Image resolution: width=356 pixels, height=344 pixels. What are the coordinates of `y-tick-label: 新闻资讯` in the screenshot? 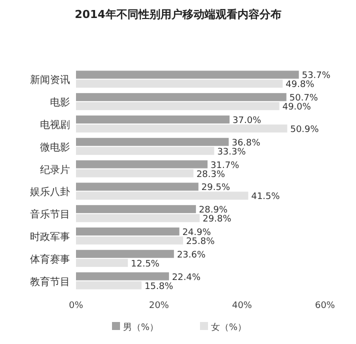 It's located at (50, 80).